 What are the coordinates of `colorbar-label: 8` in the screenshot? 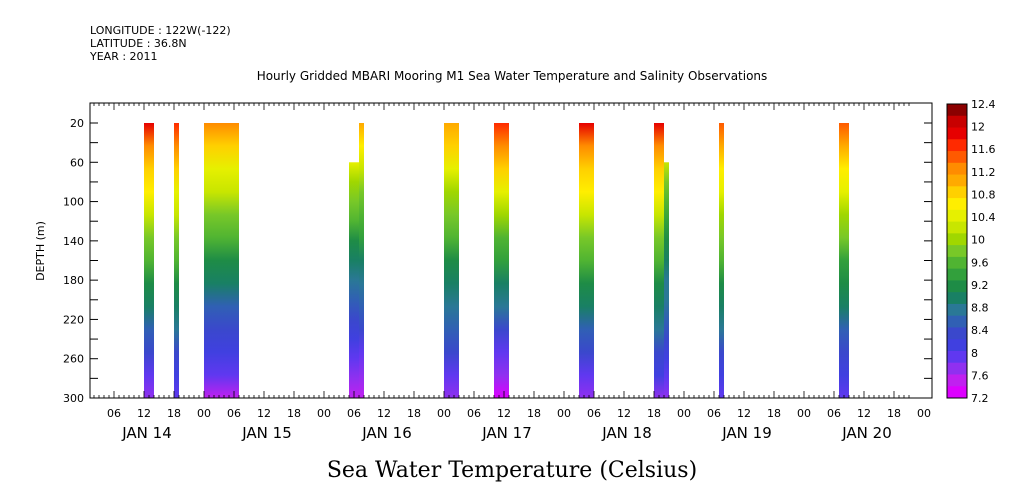 It's located at (974, 353).